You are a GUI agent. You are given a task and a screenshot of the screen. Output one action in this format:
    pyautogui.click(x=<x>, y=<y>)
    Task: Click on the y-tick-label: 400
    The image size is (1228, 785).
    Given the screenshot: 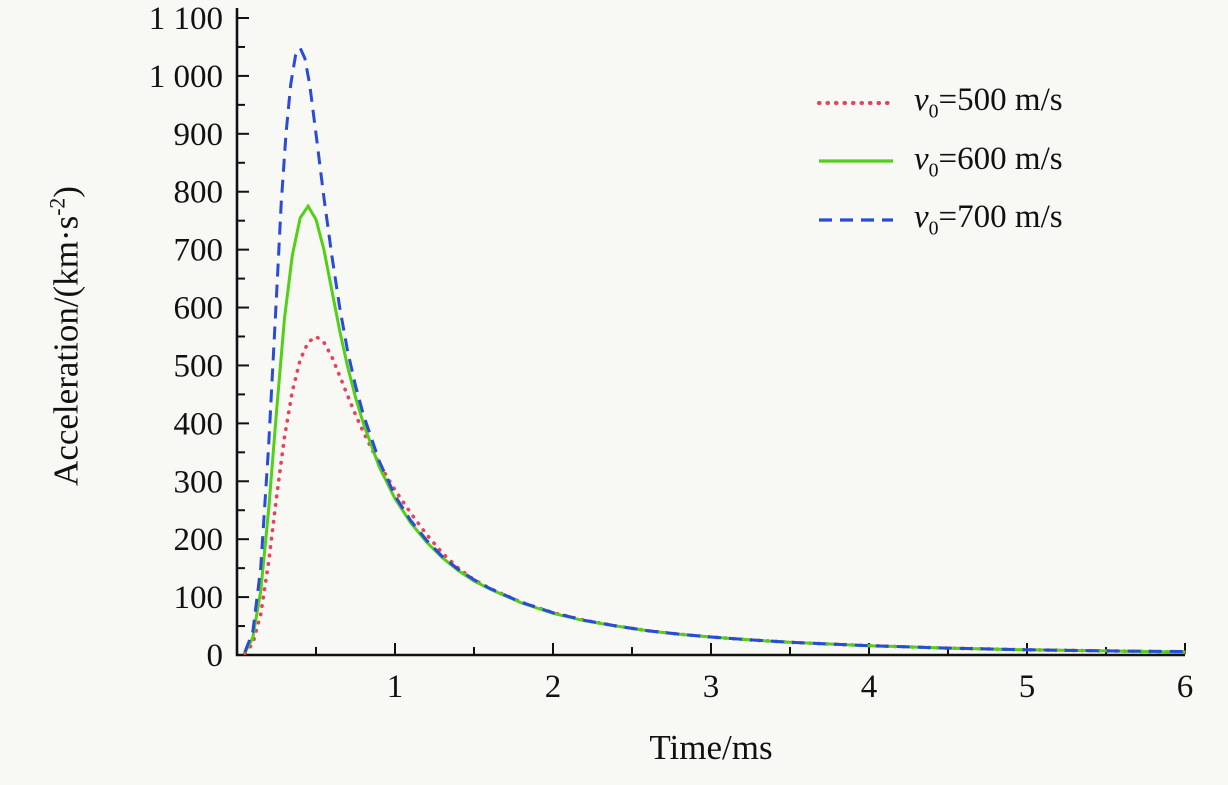 What is the action you would take?
    pyautogui.click(x=199, y=424)
    